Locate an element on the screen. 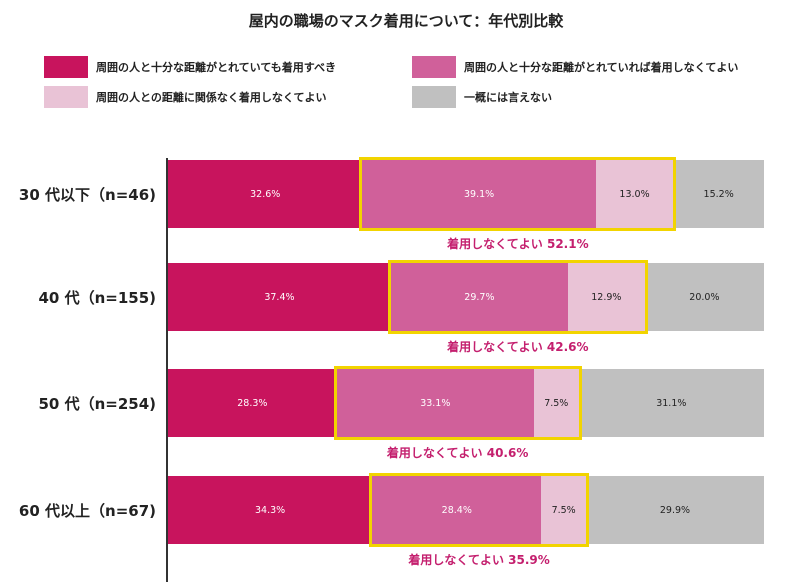 The image size is (812, 582). bar-segment: 29.9% is located at coordinates (674, 510).